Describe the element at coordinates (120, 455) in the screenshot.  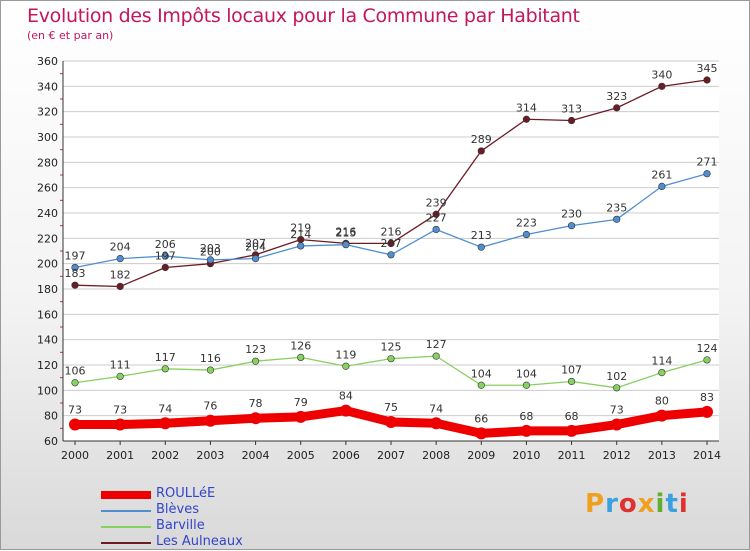
I see `x-tick-label: 2001` at that location.